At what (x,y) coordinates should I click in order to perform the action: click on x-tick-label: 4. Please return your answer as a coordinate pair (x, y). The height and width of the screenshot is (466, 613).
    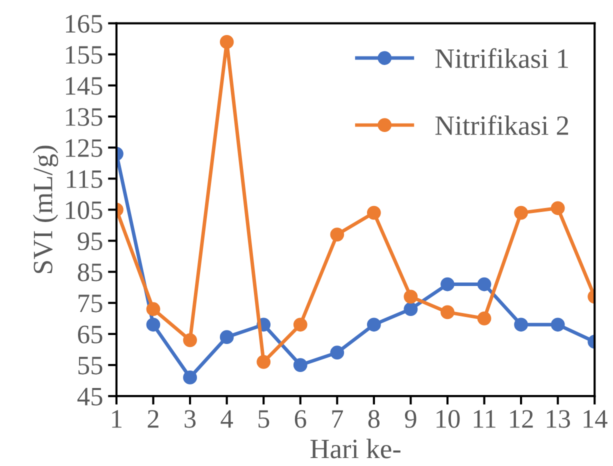
    Looking at the image, I should click on (226, 419).